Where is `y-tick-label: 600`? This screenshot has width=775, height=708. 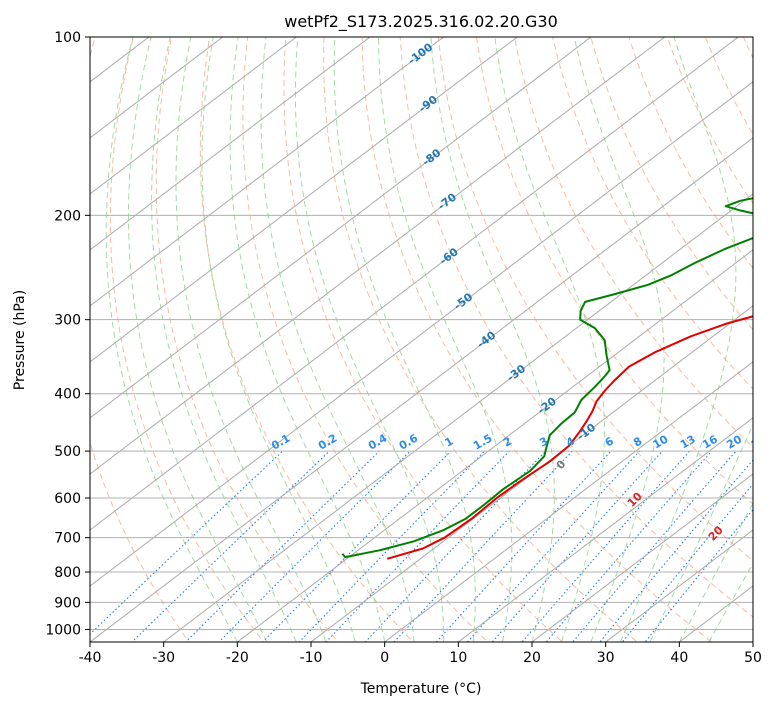 y-tick-label: 600 is located at coordinates (67, 499).